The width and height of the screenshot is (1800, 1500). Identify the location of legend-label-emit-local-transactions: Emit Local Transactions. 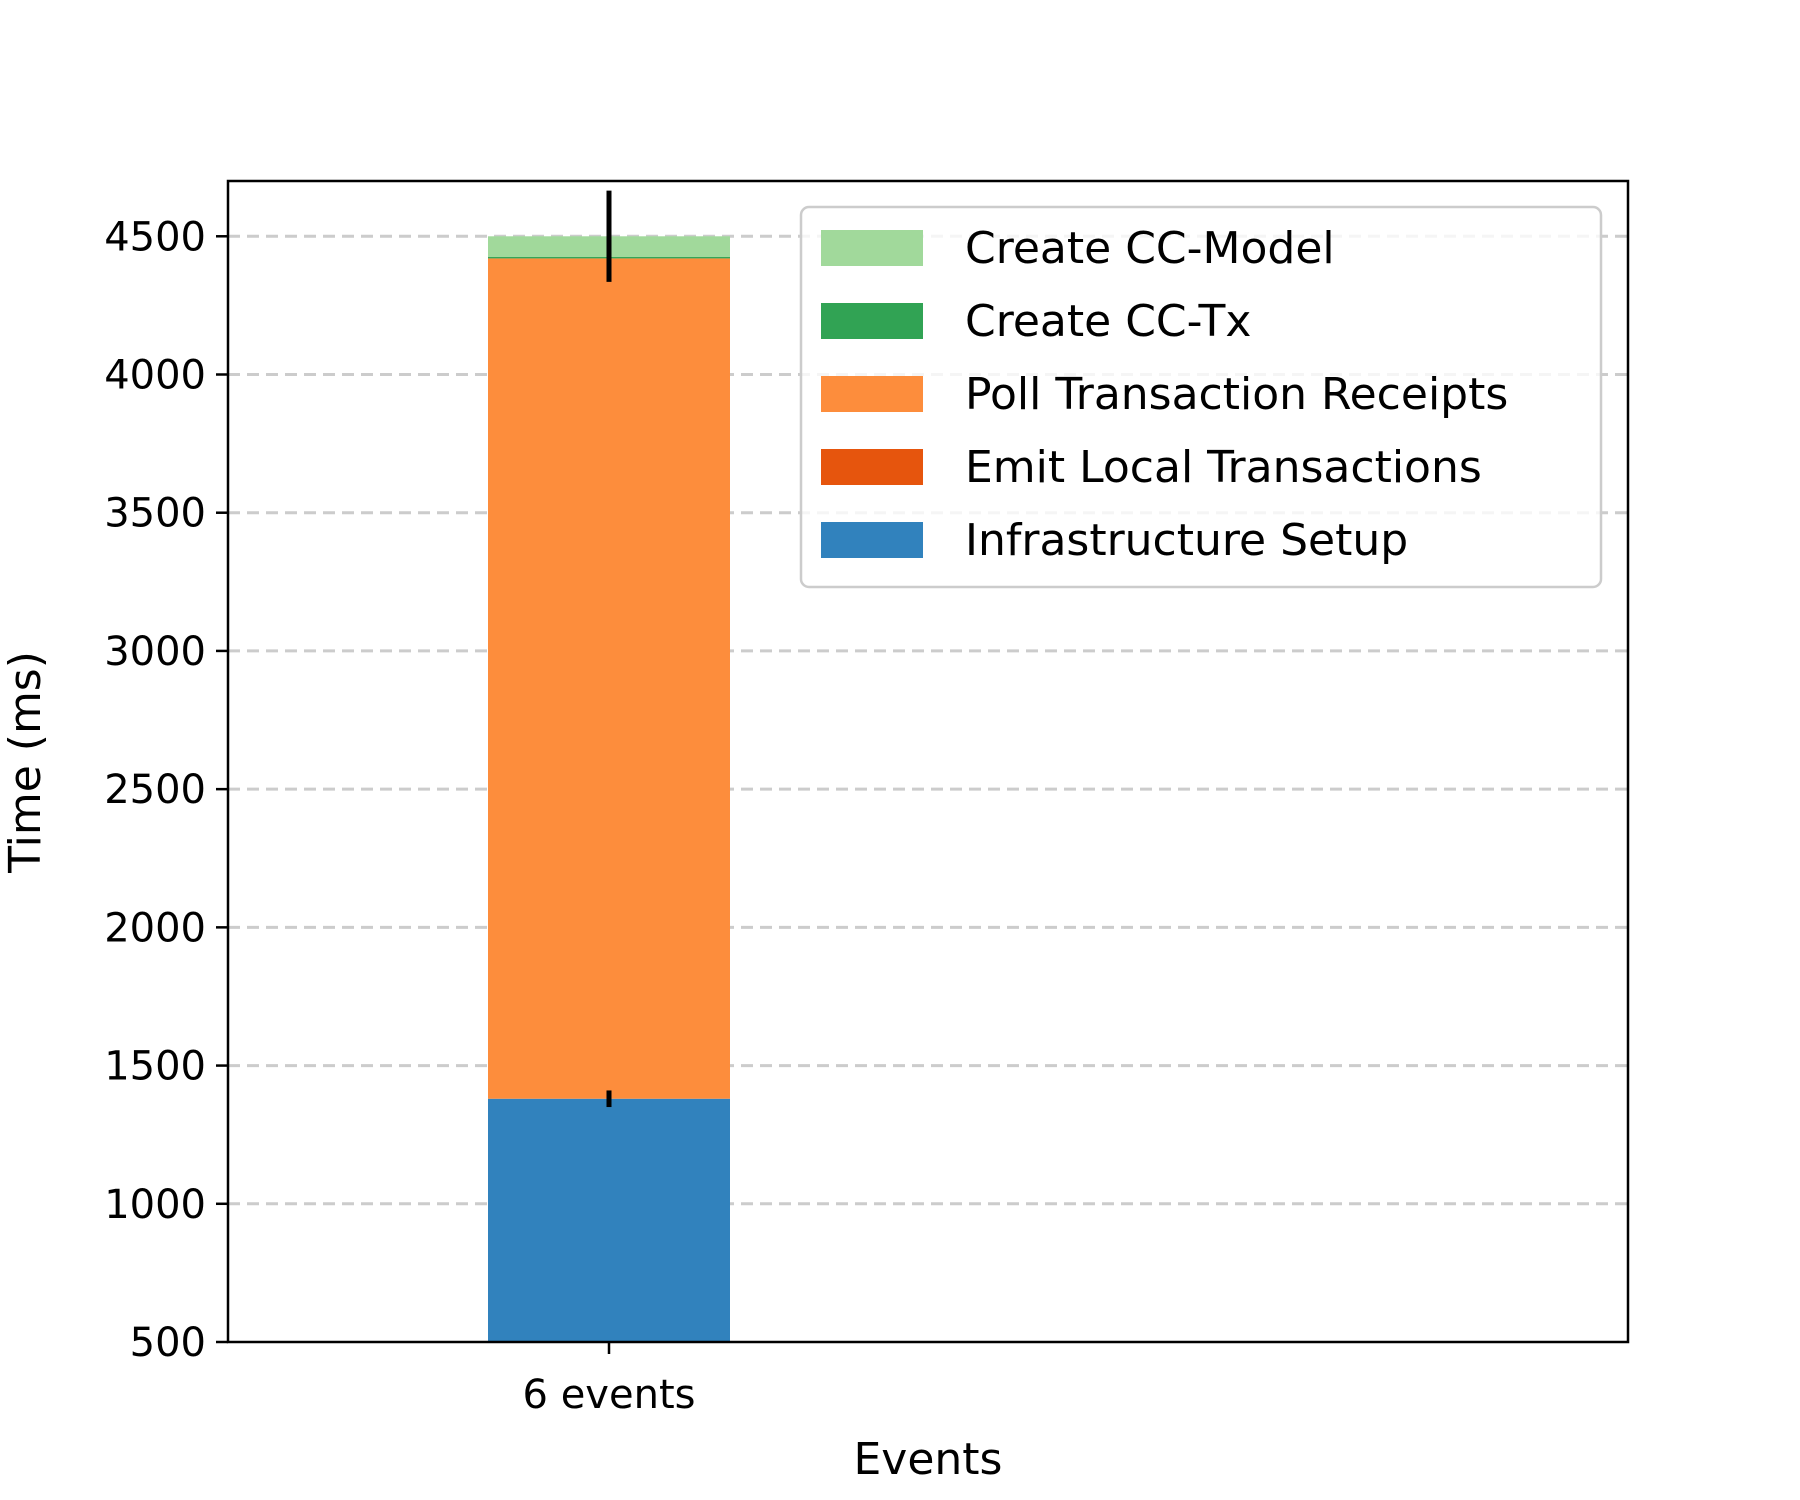
(1223, 467).